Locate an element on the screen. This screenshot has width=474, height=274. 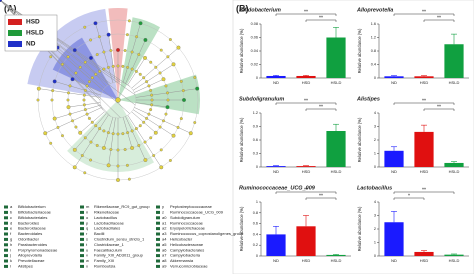
y-tick-label: 0.6 is located at coordinates (255, 140).